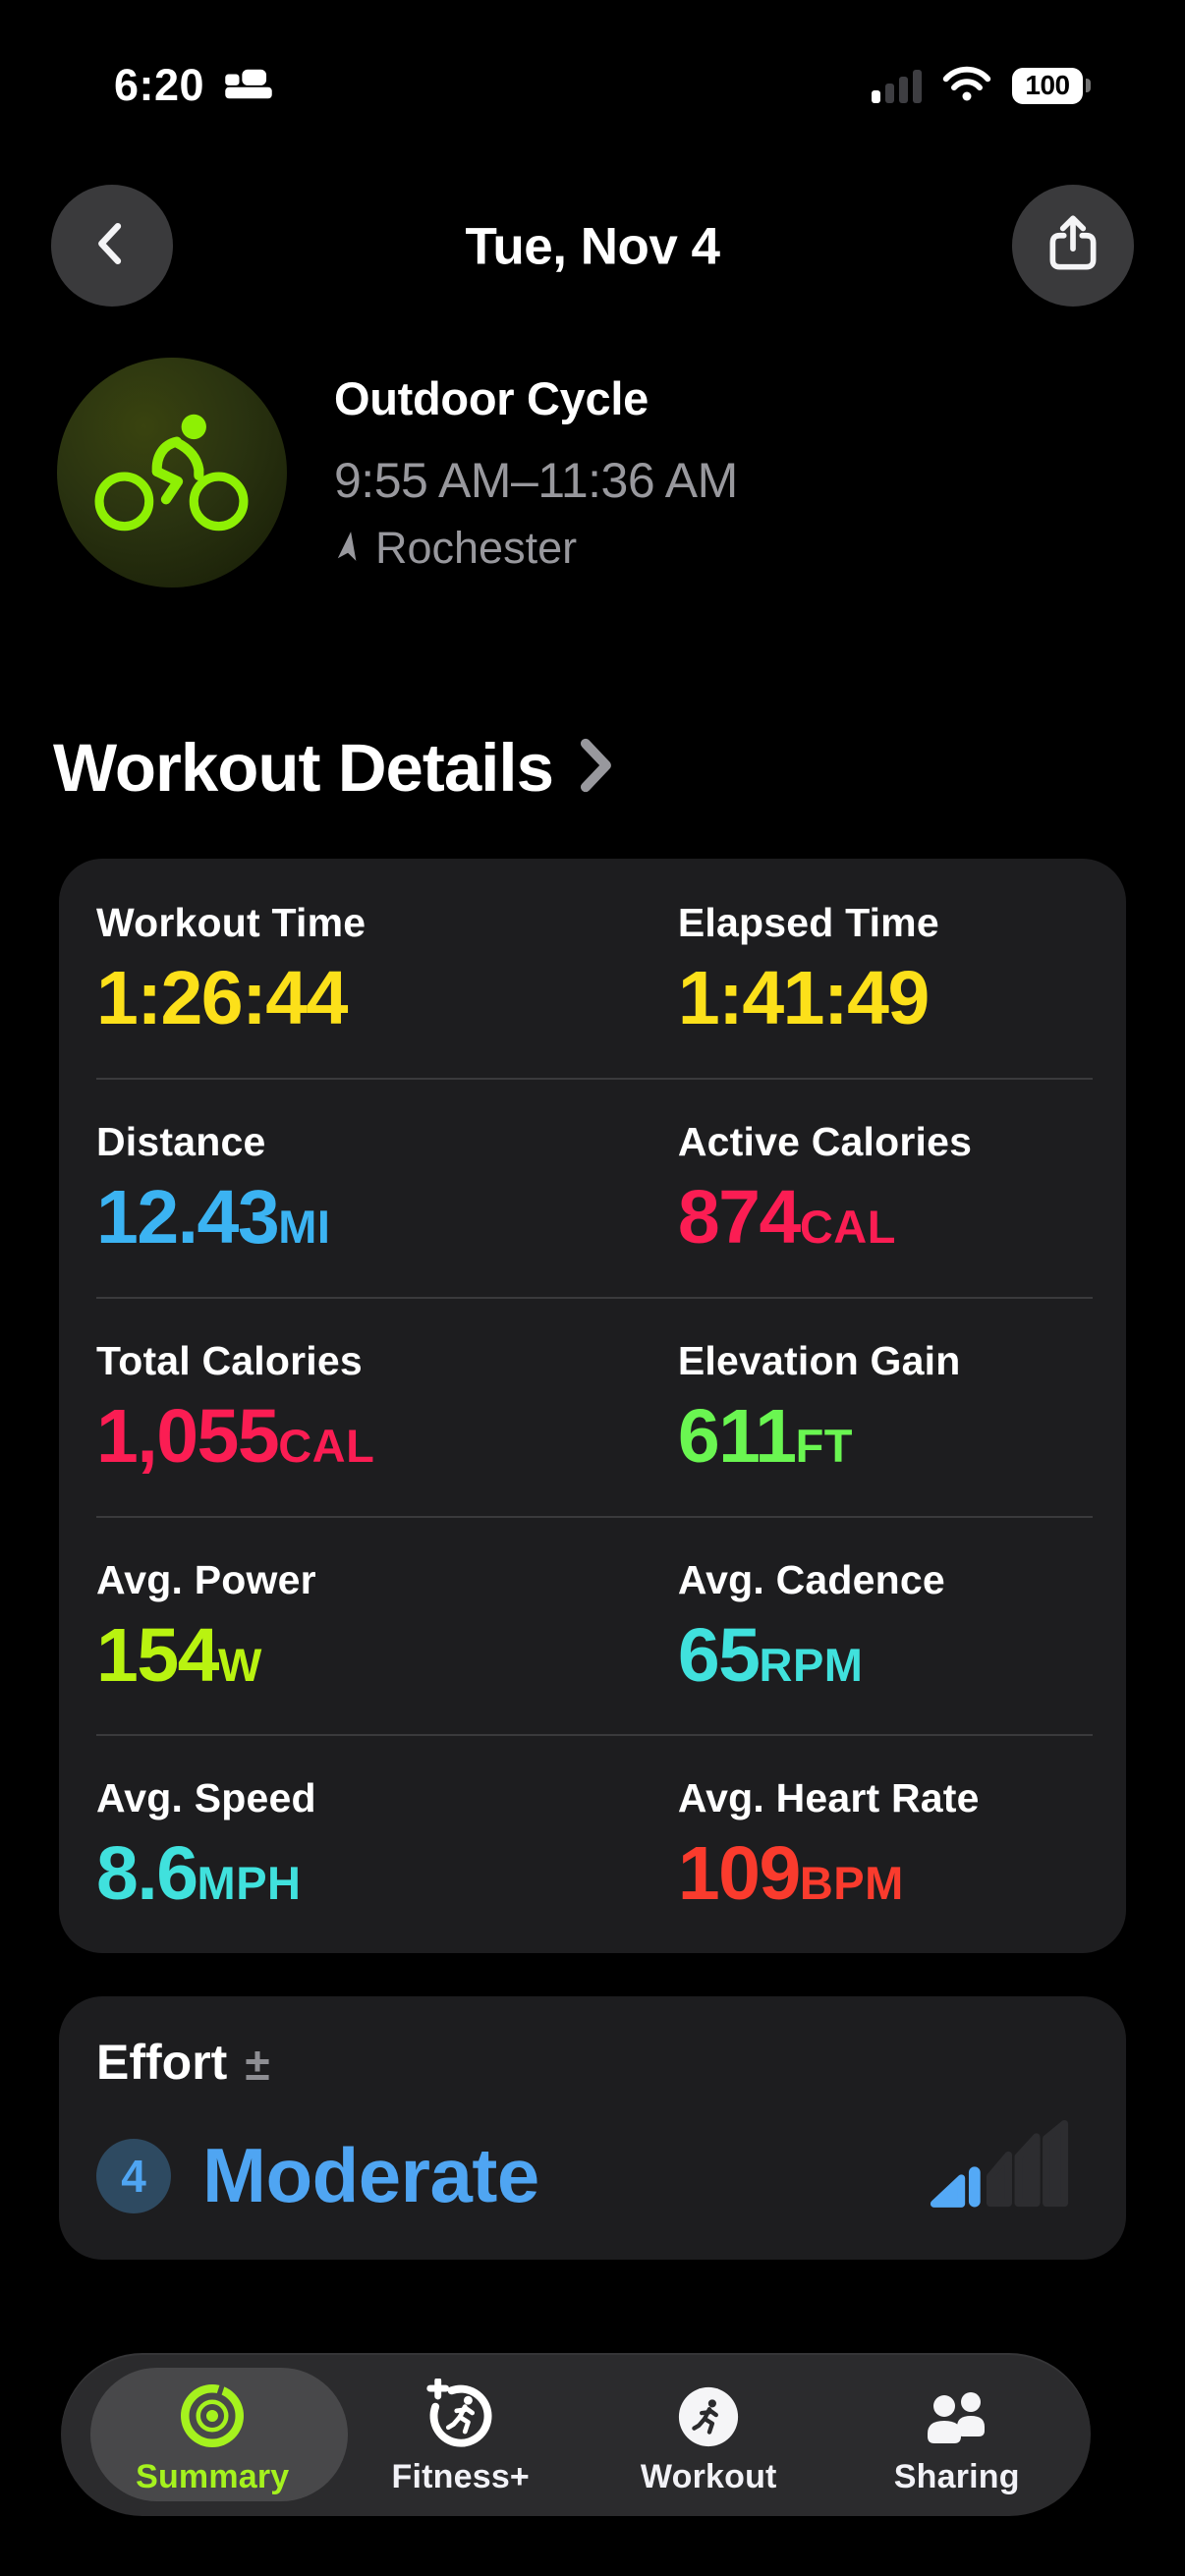 This screenshot has height=2576, width=1185. What do you see at coordinates (461, 2411) in the screenshot?
I see `fitness-plus-icon` at bounding box center [461, 2411].